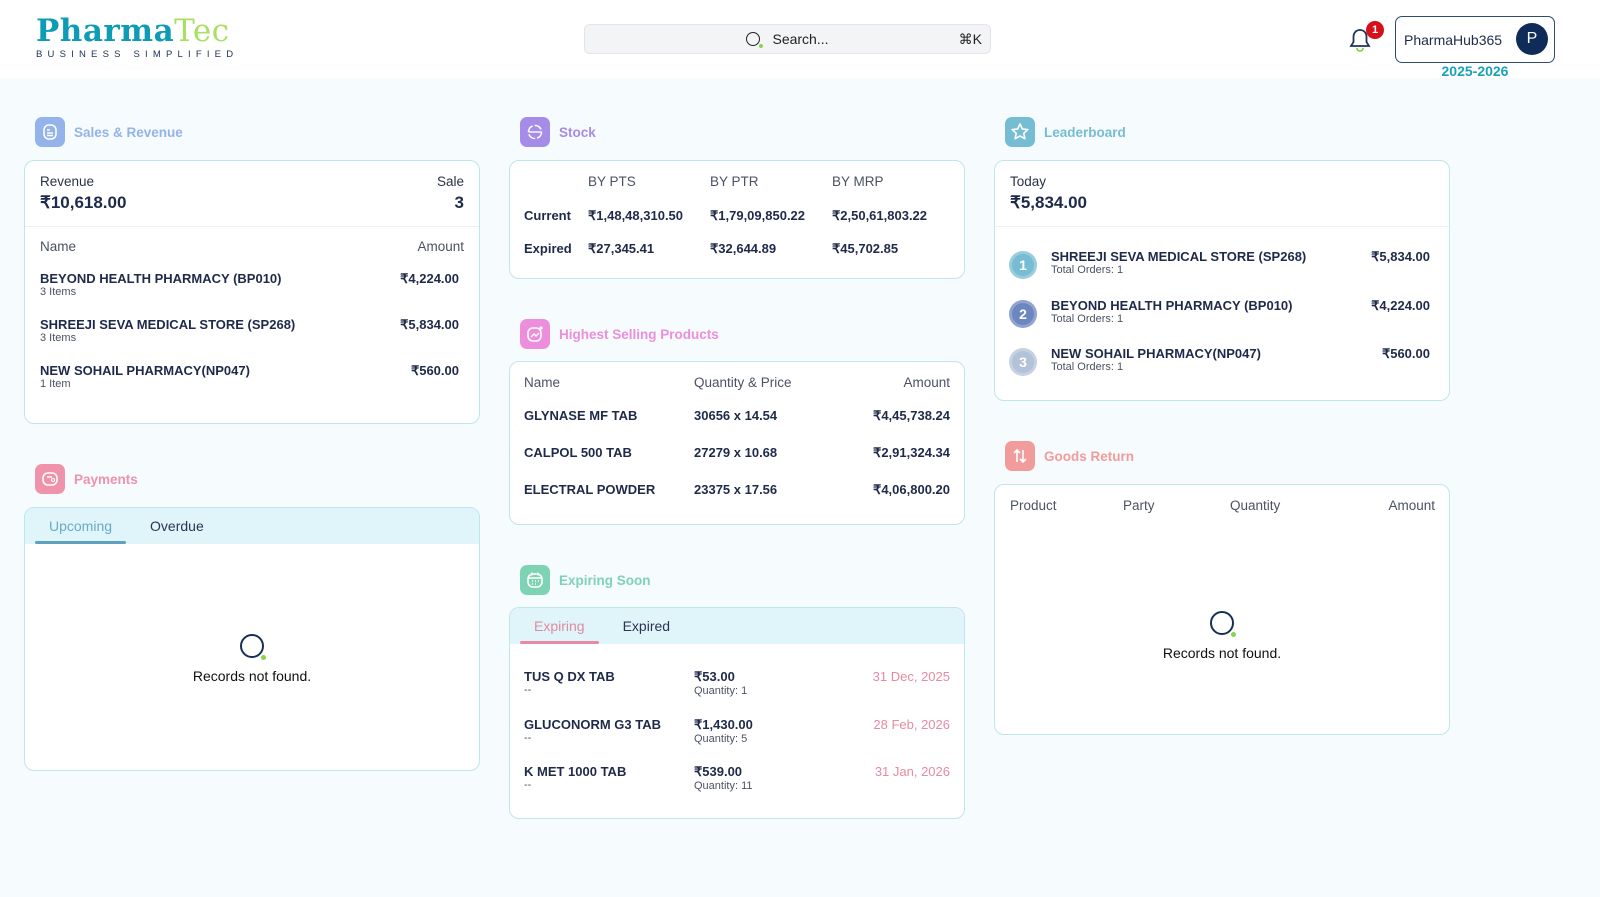 The width and height of the screenshot is (1600, 897). What do you see at coordinates (578, 452) in the screenshot?
I see `product-name: CALPOL 500 TAB` at bounding box center [578, 452].